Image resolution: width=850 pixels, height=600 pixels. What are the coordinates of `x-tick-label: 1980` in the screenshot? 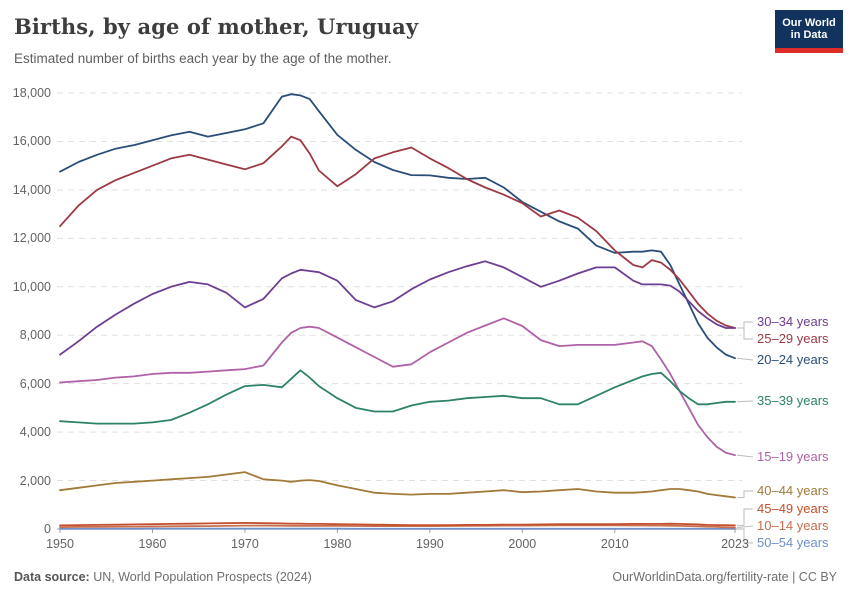 It's located at (337, 544).